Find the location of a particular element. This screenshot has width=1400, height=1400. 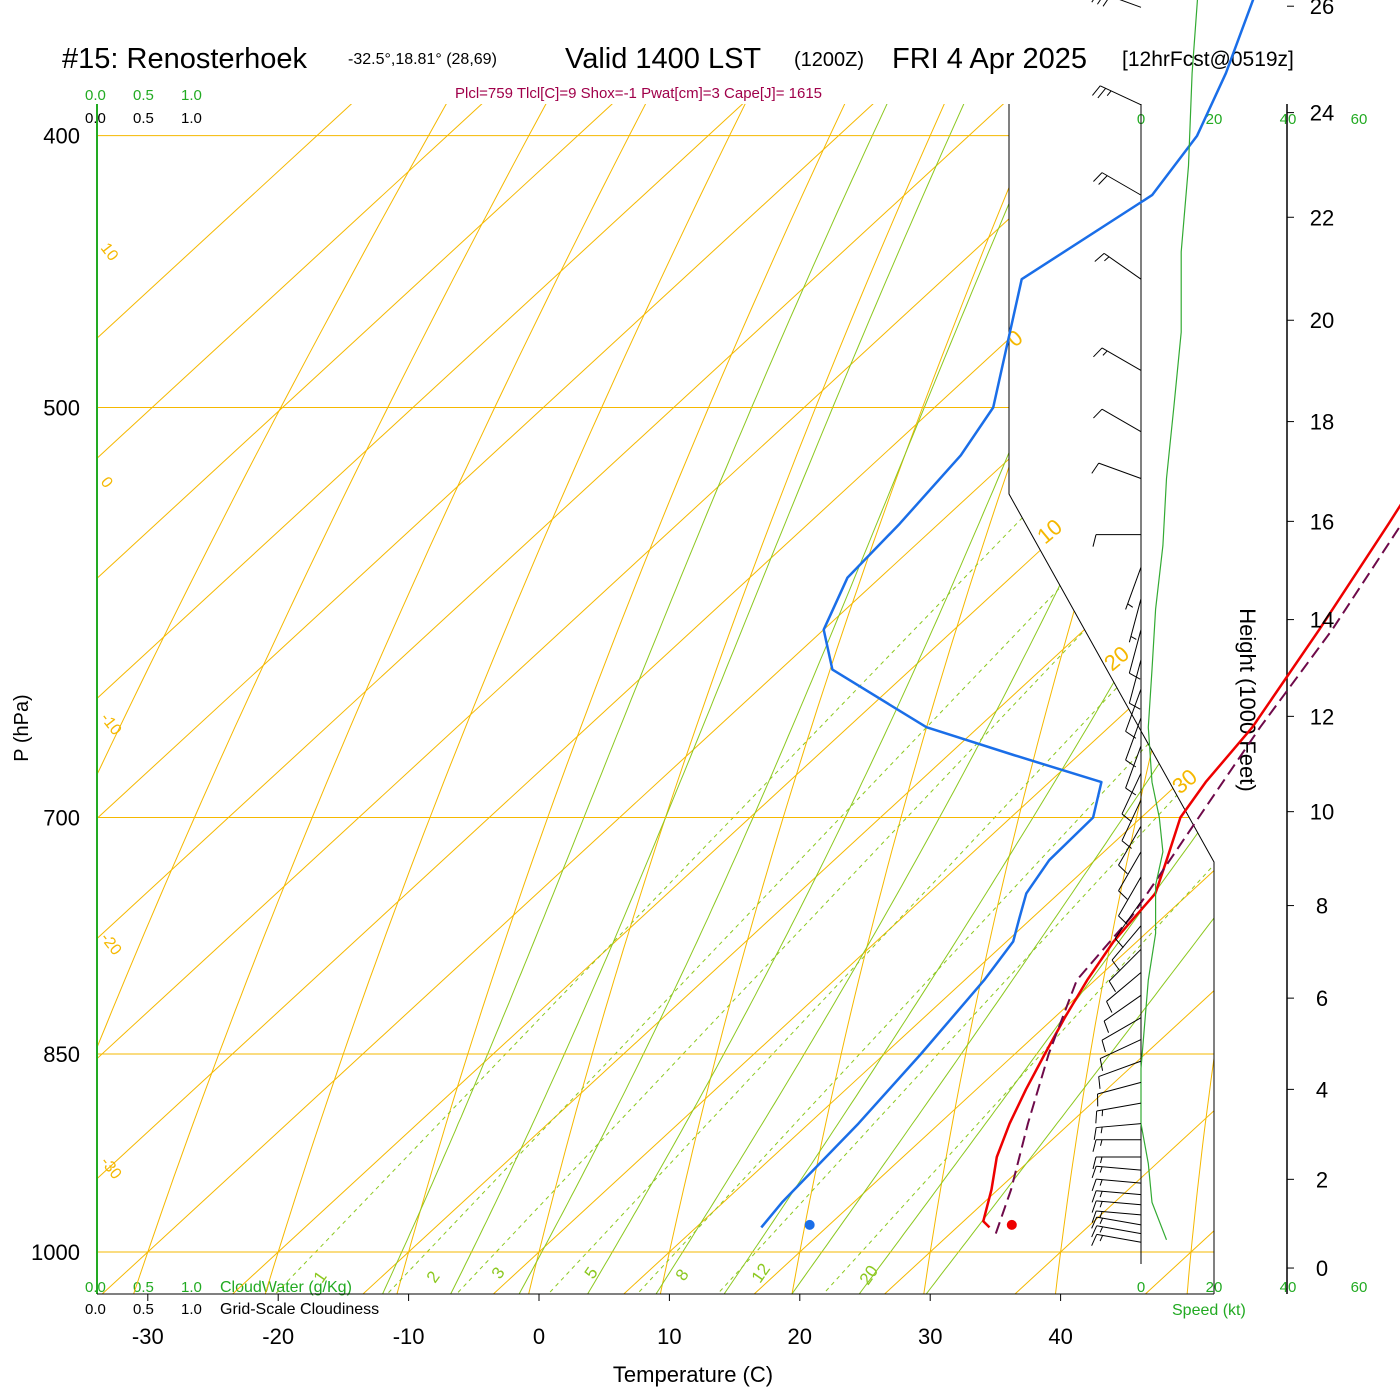

cloudwater-tick-top: 0.0 is located at coordinates (95, 95).